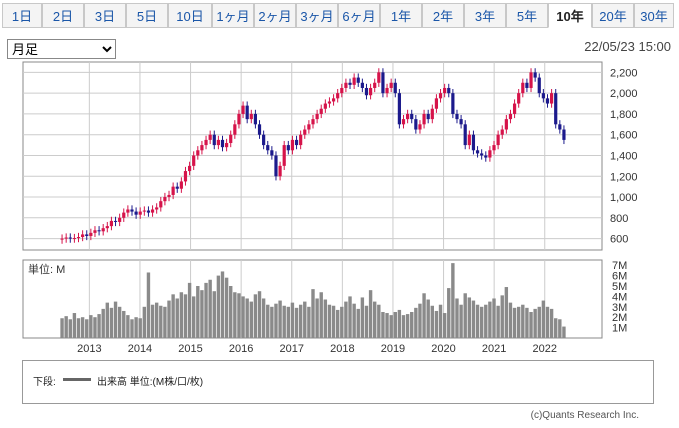 The height and width of the screenshot is (428, 679). I want to click on tab-11: 3年, so click(485, 15).